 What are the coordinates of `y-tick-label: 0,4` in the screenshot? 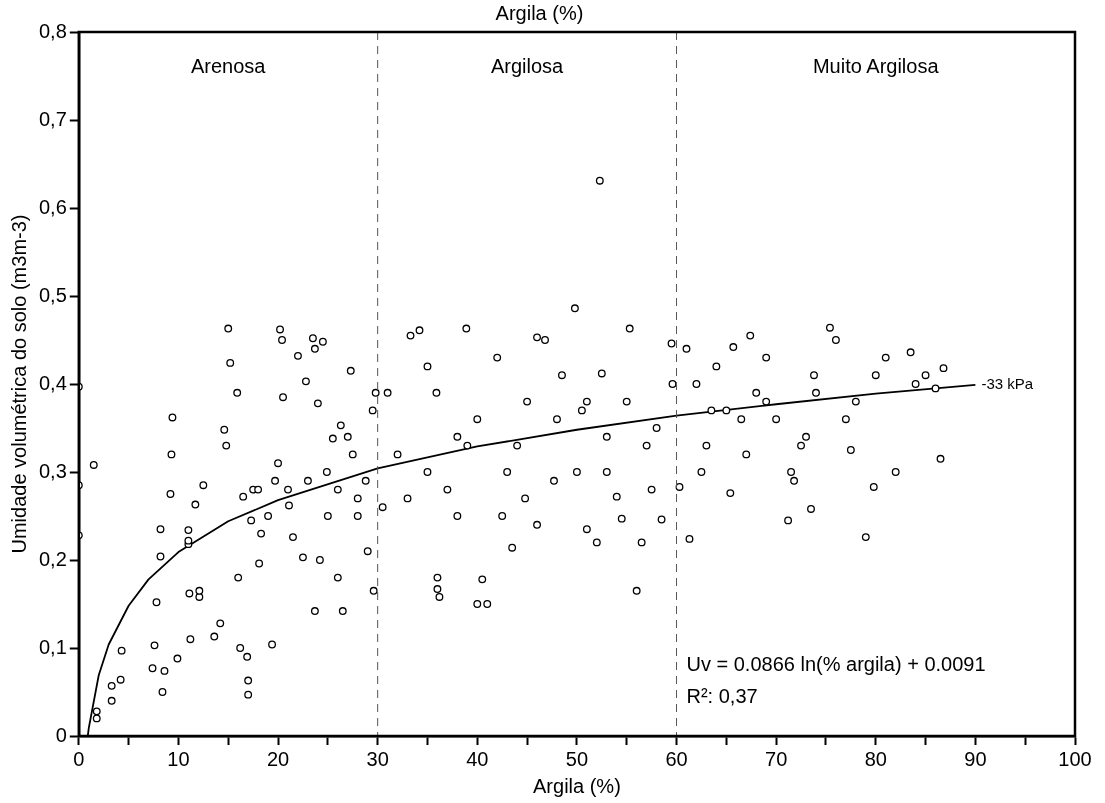 It's located at (52, 382).